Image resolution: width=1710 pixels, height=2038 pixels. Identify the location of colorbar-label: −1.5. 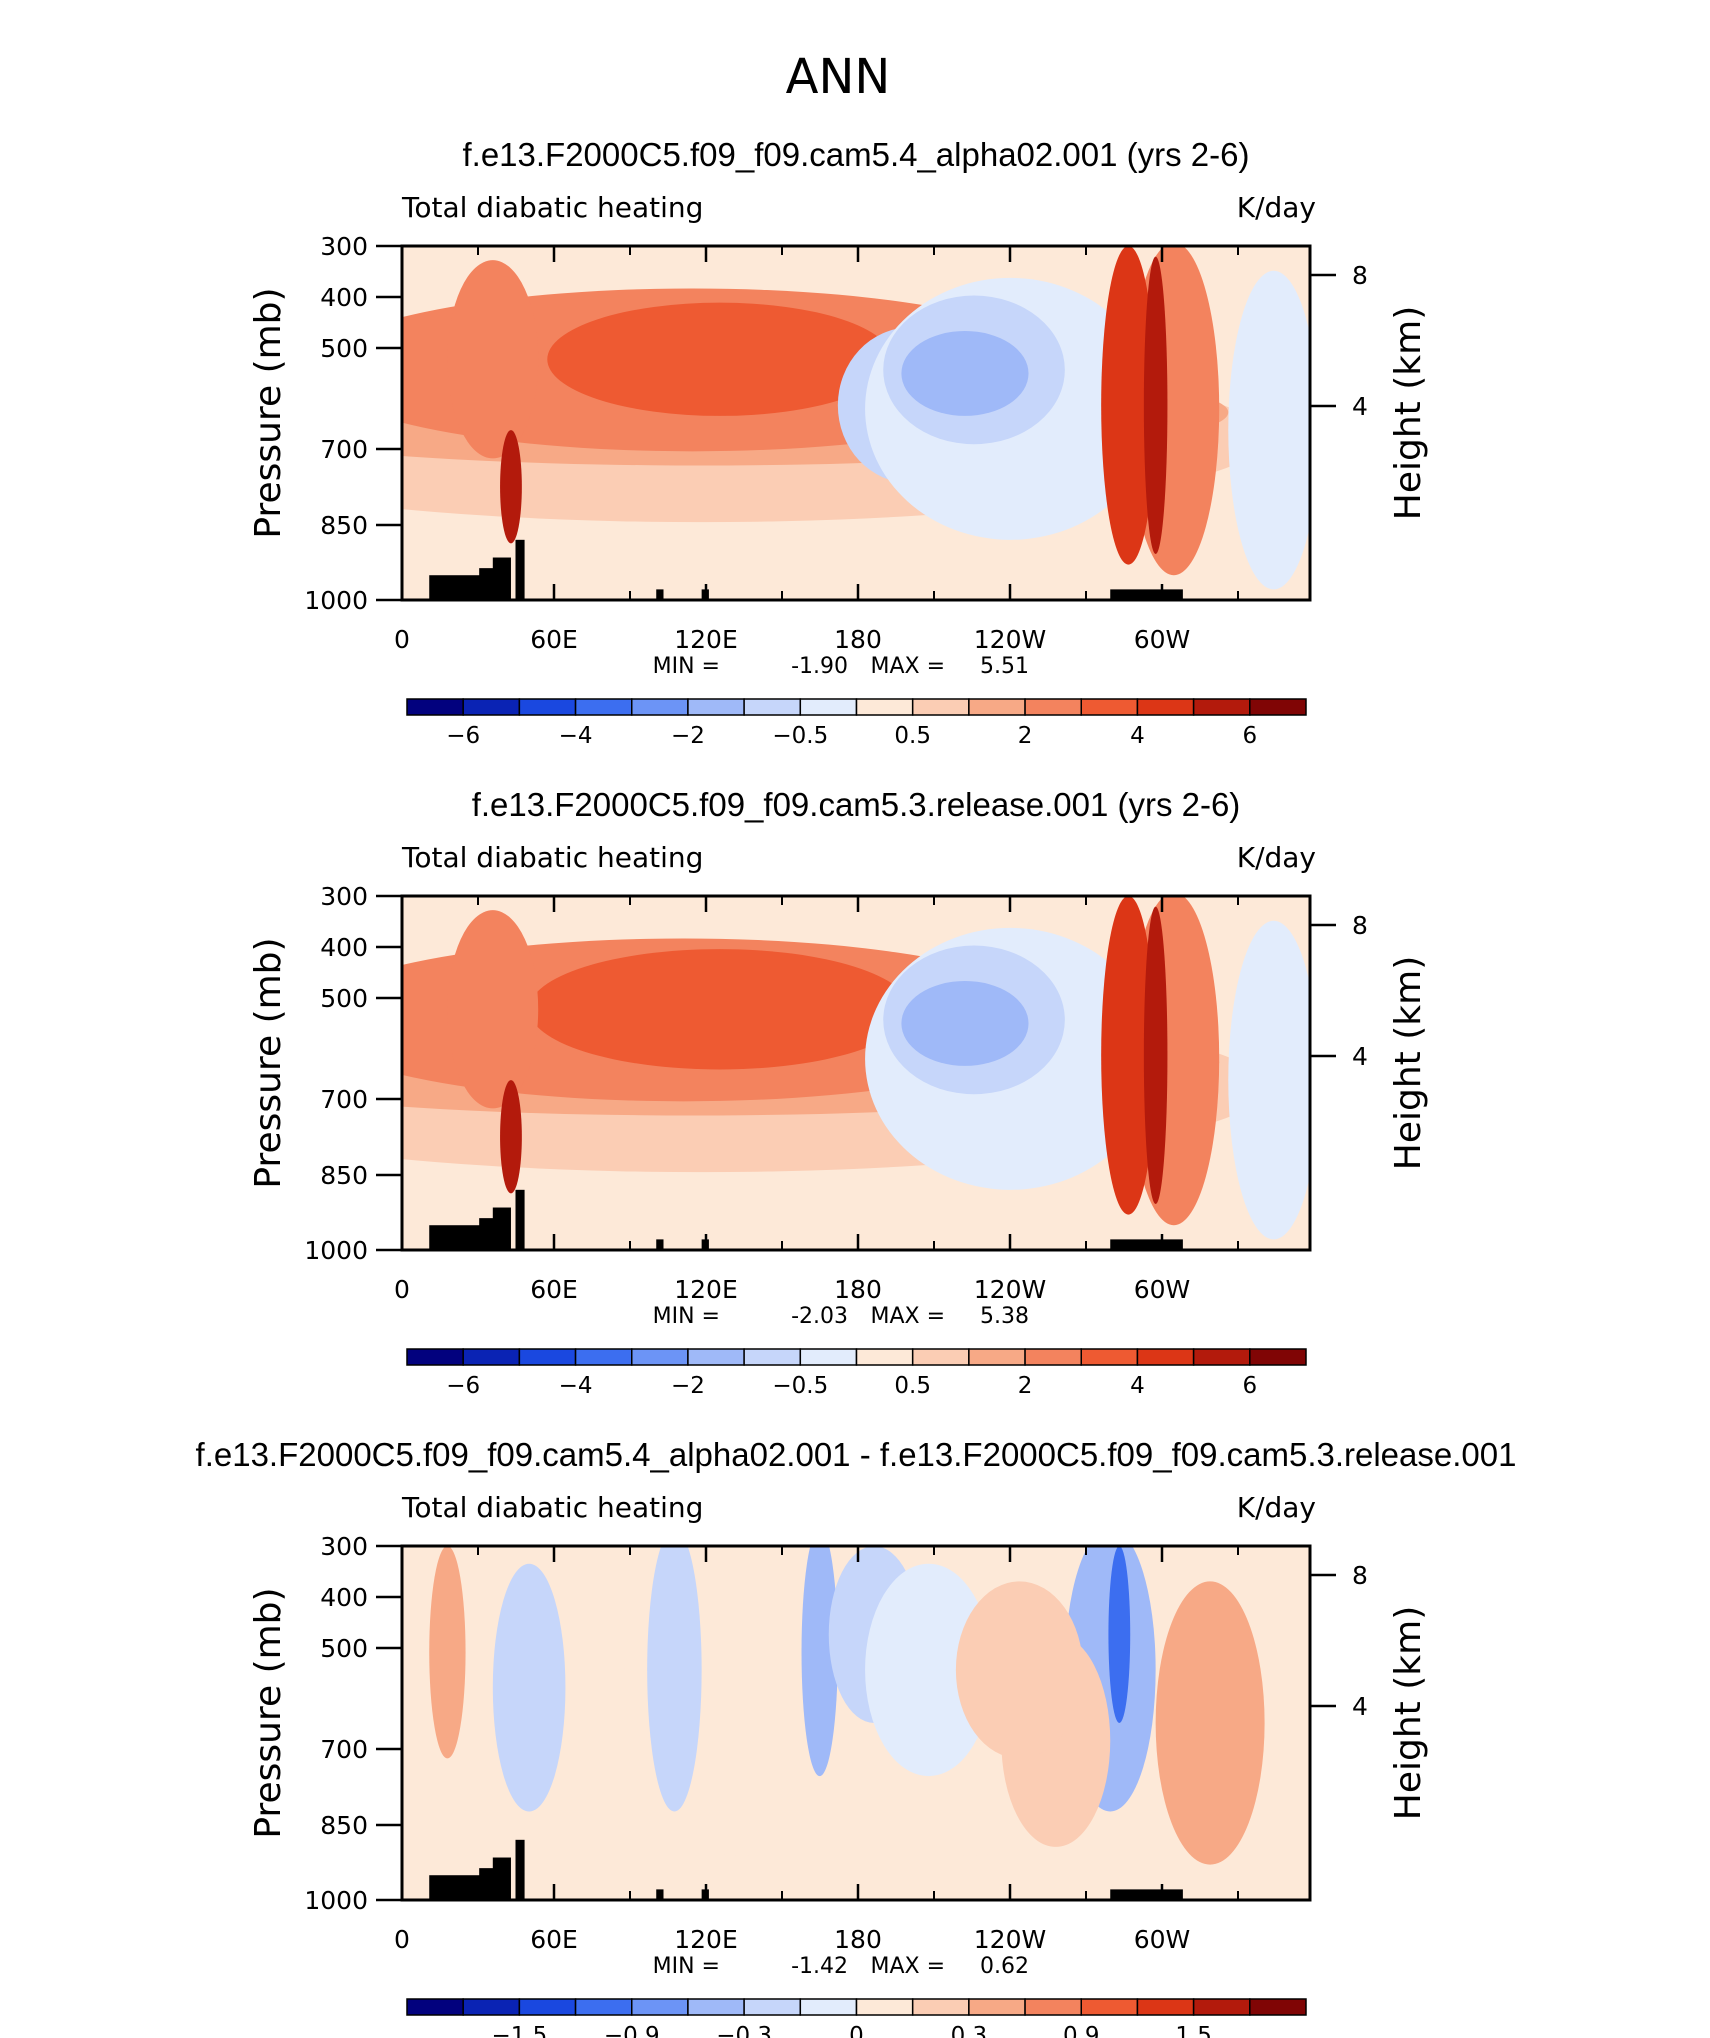
(519, 2030).